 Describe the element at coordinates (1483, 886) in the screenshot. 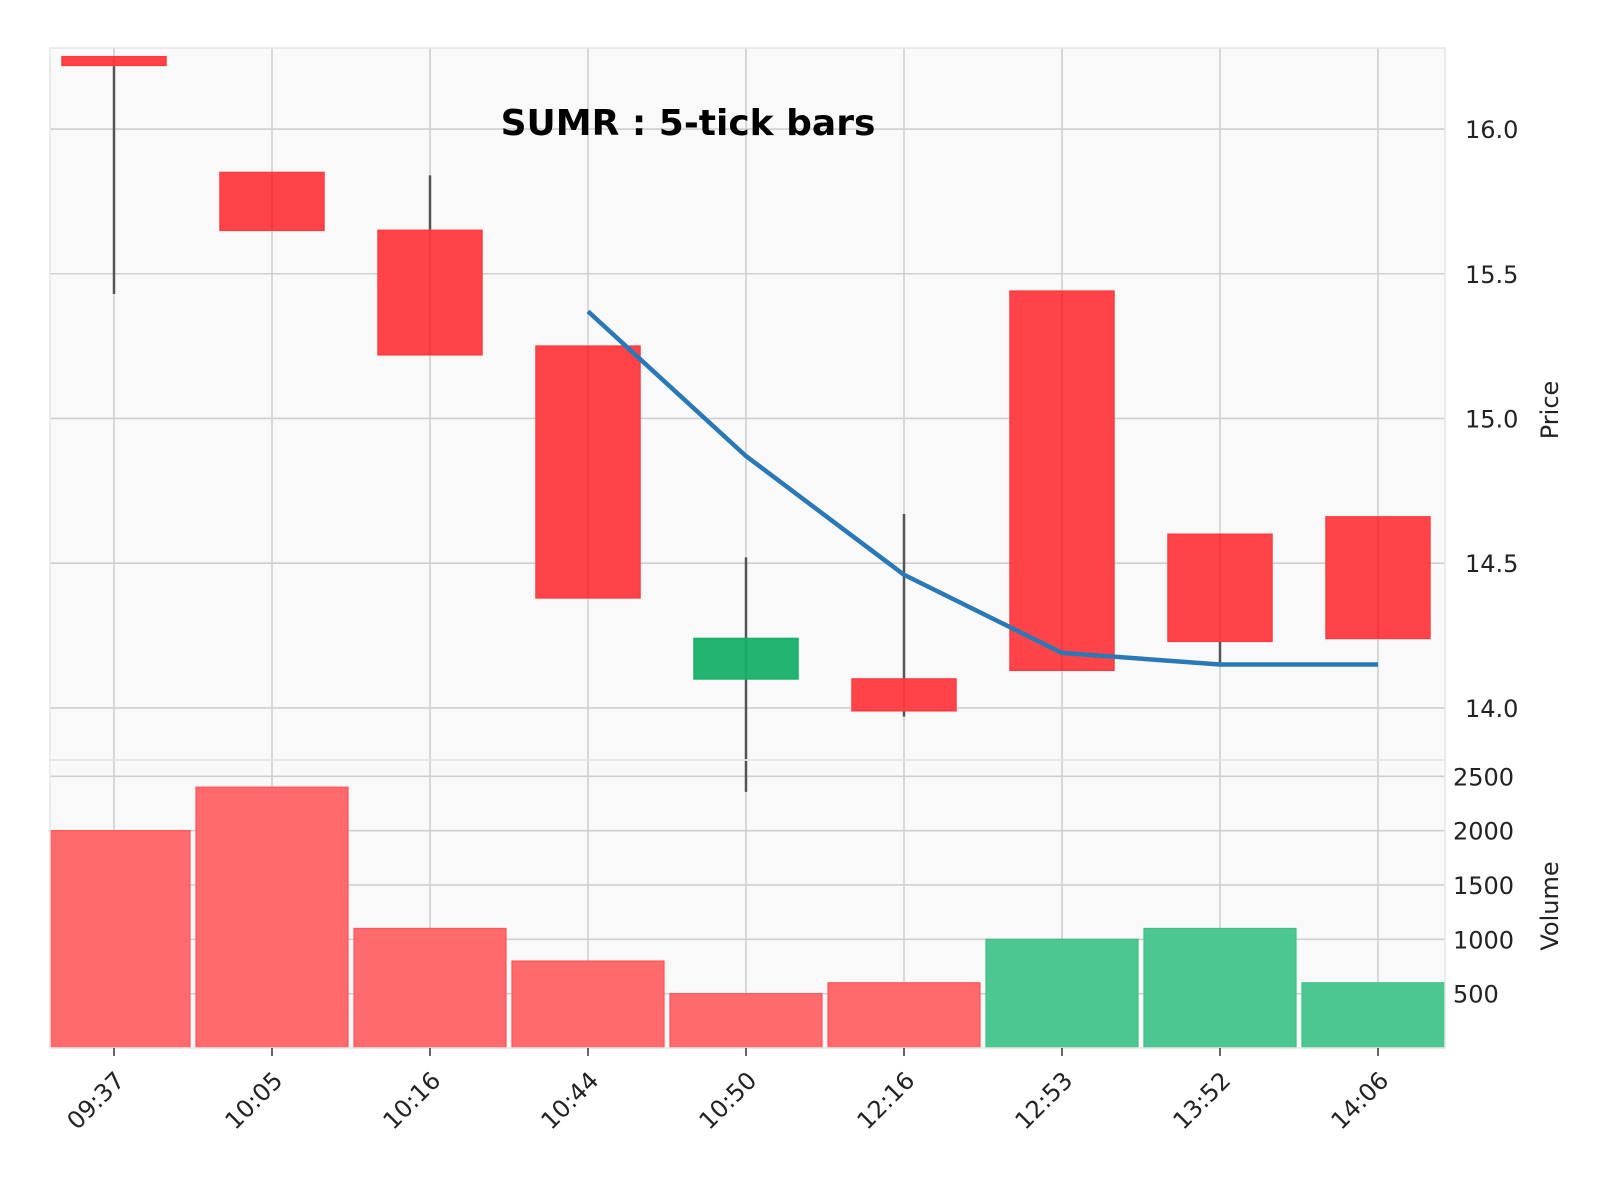

I see `volume-tick-label: 1500` at that location.